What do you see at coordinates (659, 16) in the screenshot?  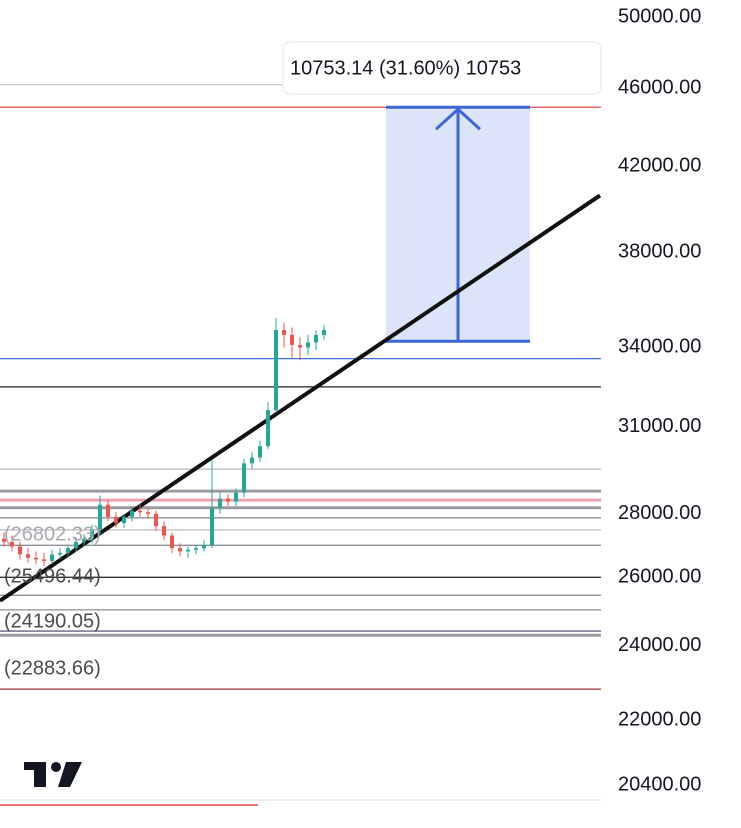 I see `y-tick-label: 50000.00` at bounding box center [659, 16].